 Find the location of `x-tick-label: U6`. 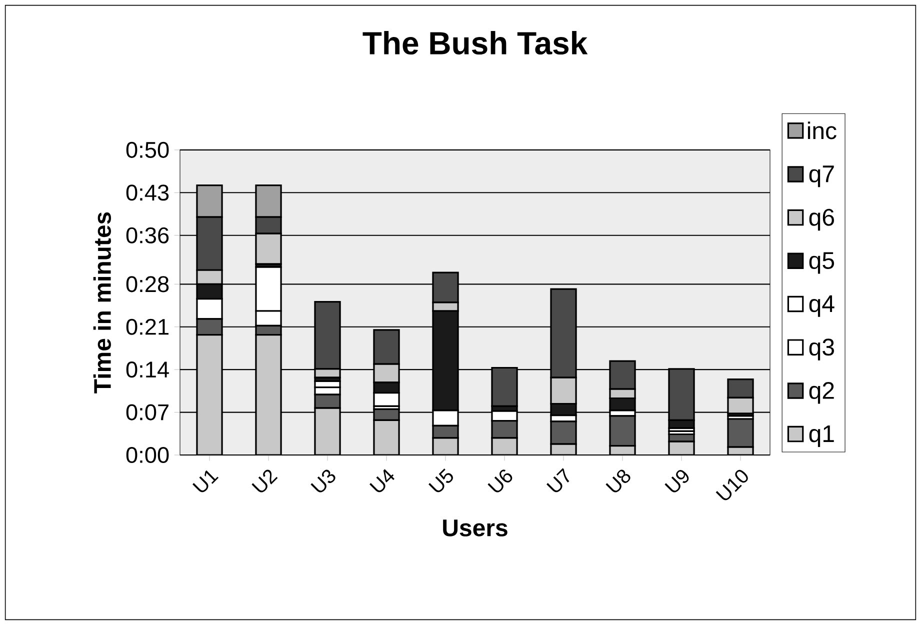

x-tick-label: U6 is located at coordinates (500, 481).